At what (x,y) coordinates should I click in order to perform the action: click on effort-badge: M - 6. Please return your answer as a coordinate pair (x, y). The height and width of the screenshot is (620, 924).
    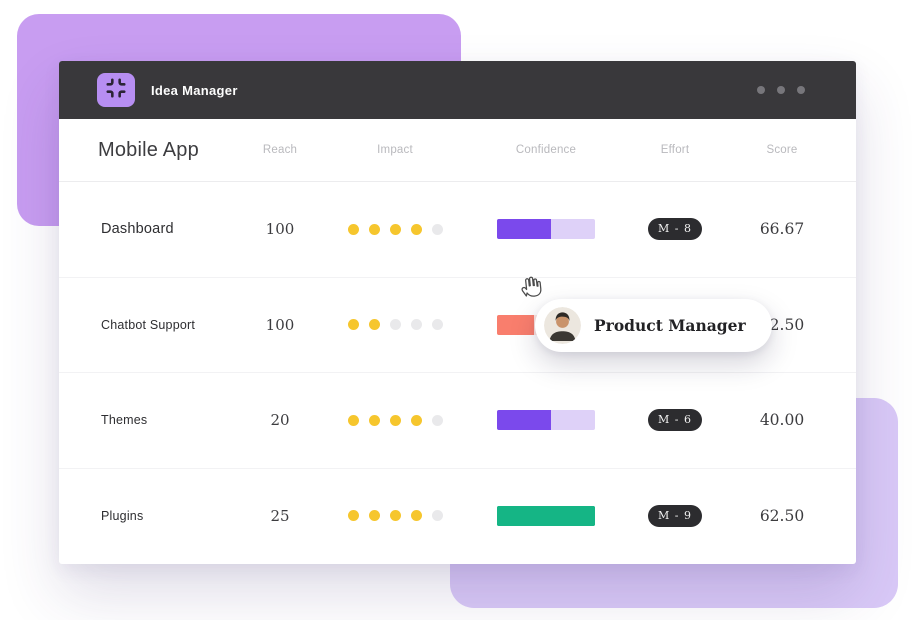
    Looking at the image, I should click on (675, 420).